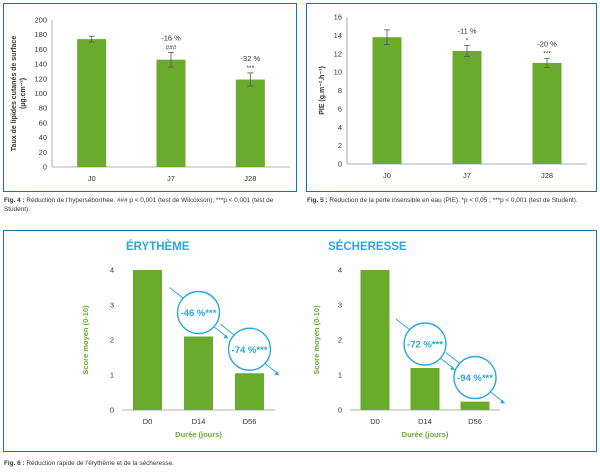 This screenshot has width=600, height=472. What do you see at coordinates (14, 463) in the screenshot?
I see `fig6-caption-label: Fig. 6 :` at bounding box center [14, 463].